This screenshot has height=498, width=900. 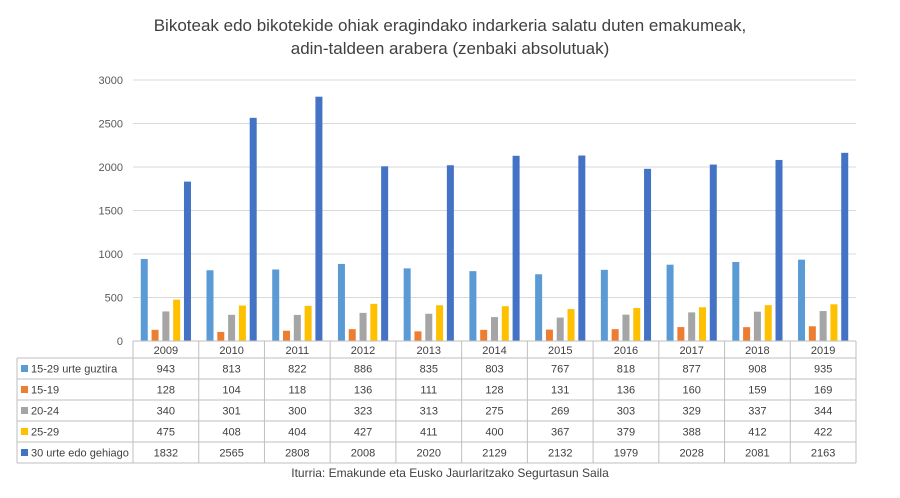 What do you see at coordinates (363, 351) in the screenshot?
I see `x-tick-label: 2012` at bounding box center [363, 351].